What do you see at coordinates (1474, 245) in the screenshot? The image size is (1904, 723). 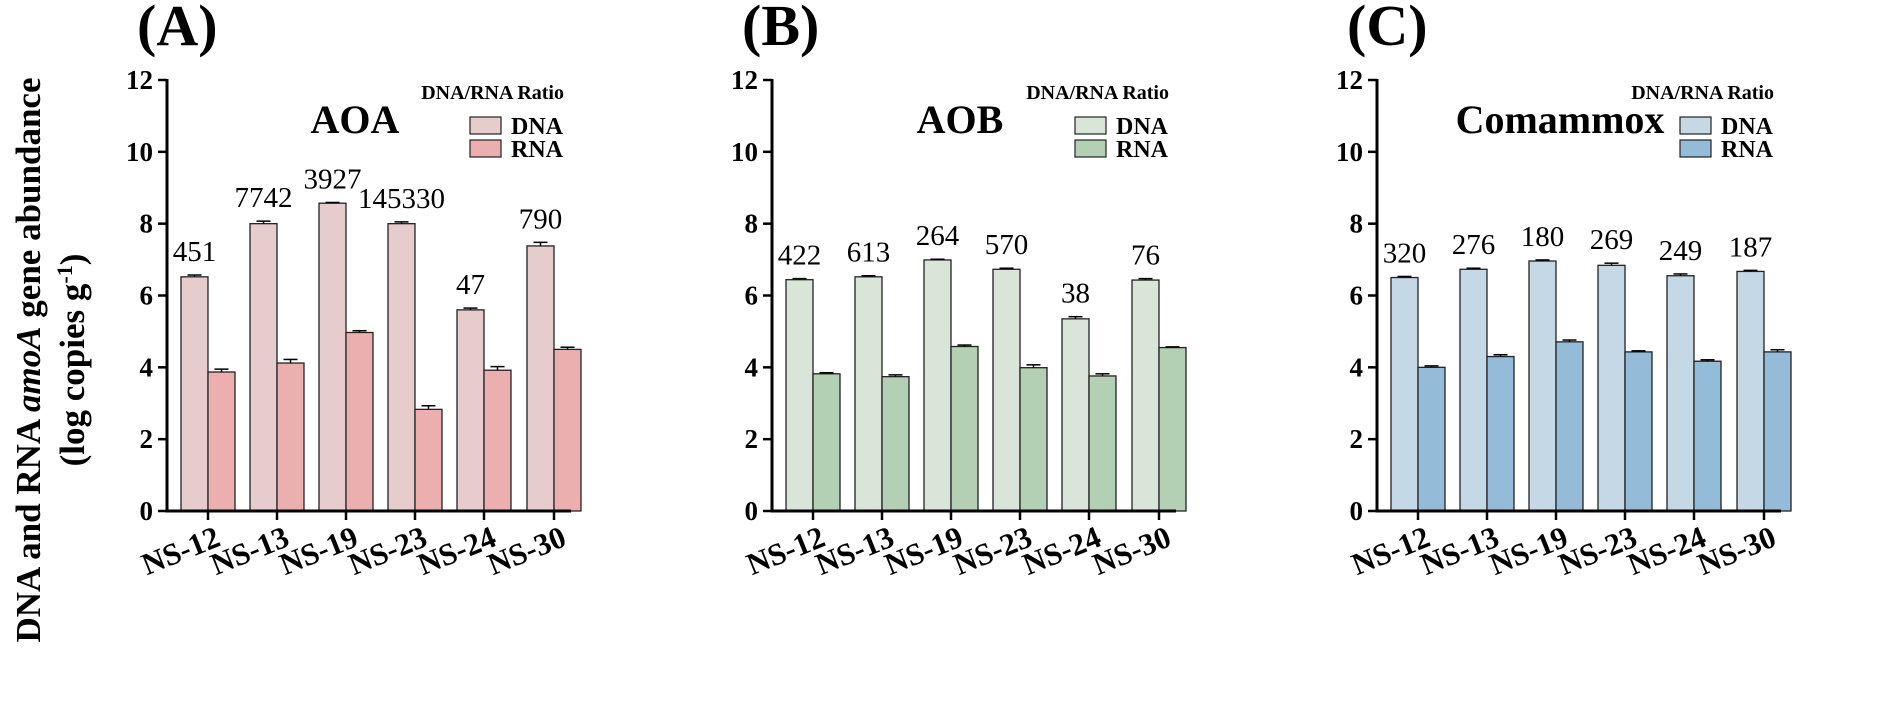 I see `ratio-label: 276` at bounding box center [1474, 245].